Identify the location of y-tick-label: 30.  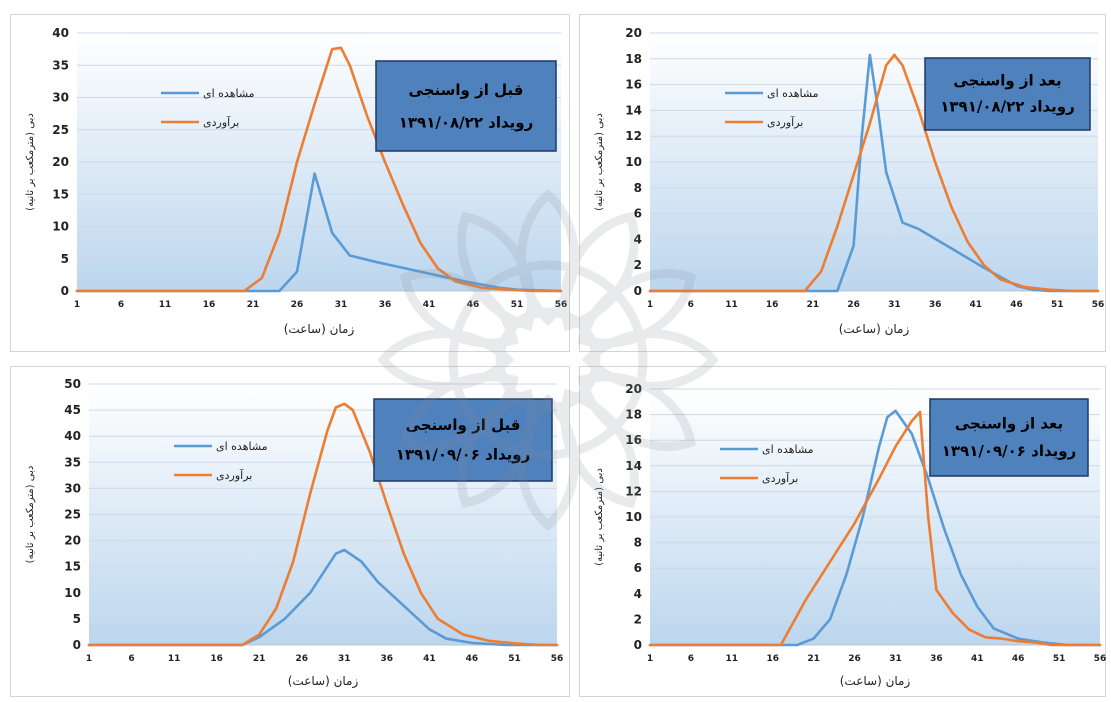
(72, 488).